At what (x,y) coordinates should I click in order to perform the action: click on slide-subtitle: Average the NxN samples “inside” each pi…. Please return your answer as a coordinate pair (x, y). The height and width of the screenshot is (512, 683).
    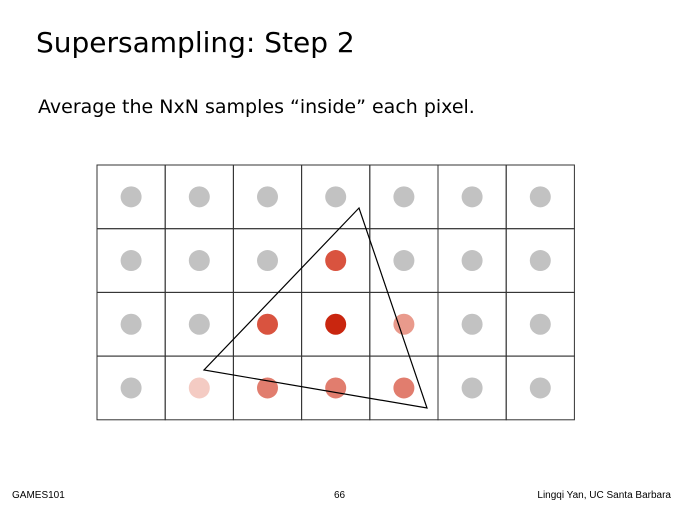
    Looking at the image, I should click on (256, 107).